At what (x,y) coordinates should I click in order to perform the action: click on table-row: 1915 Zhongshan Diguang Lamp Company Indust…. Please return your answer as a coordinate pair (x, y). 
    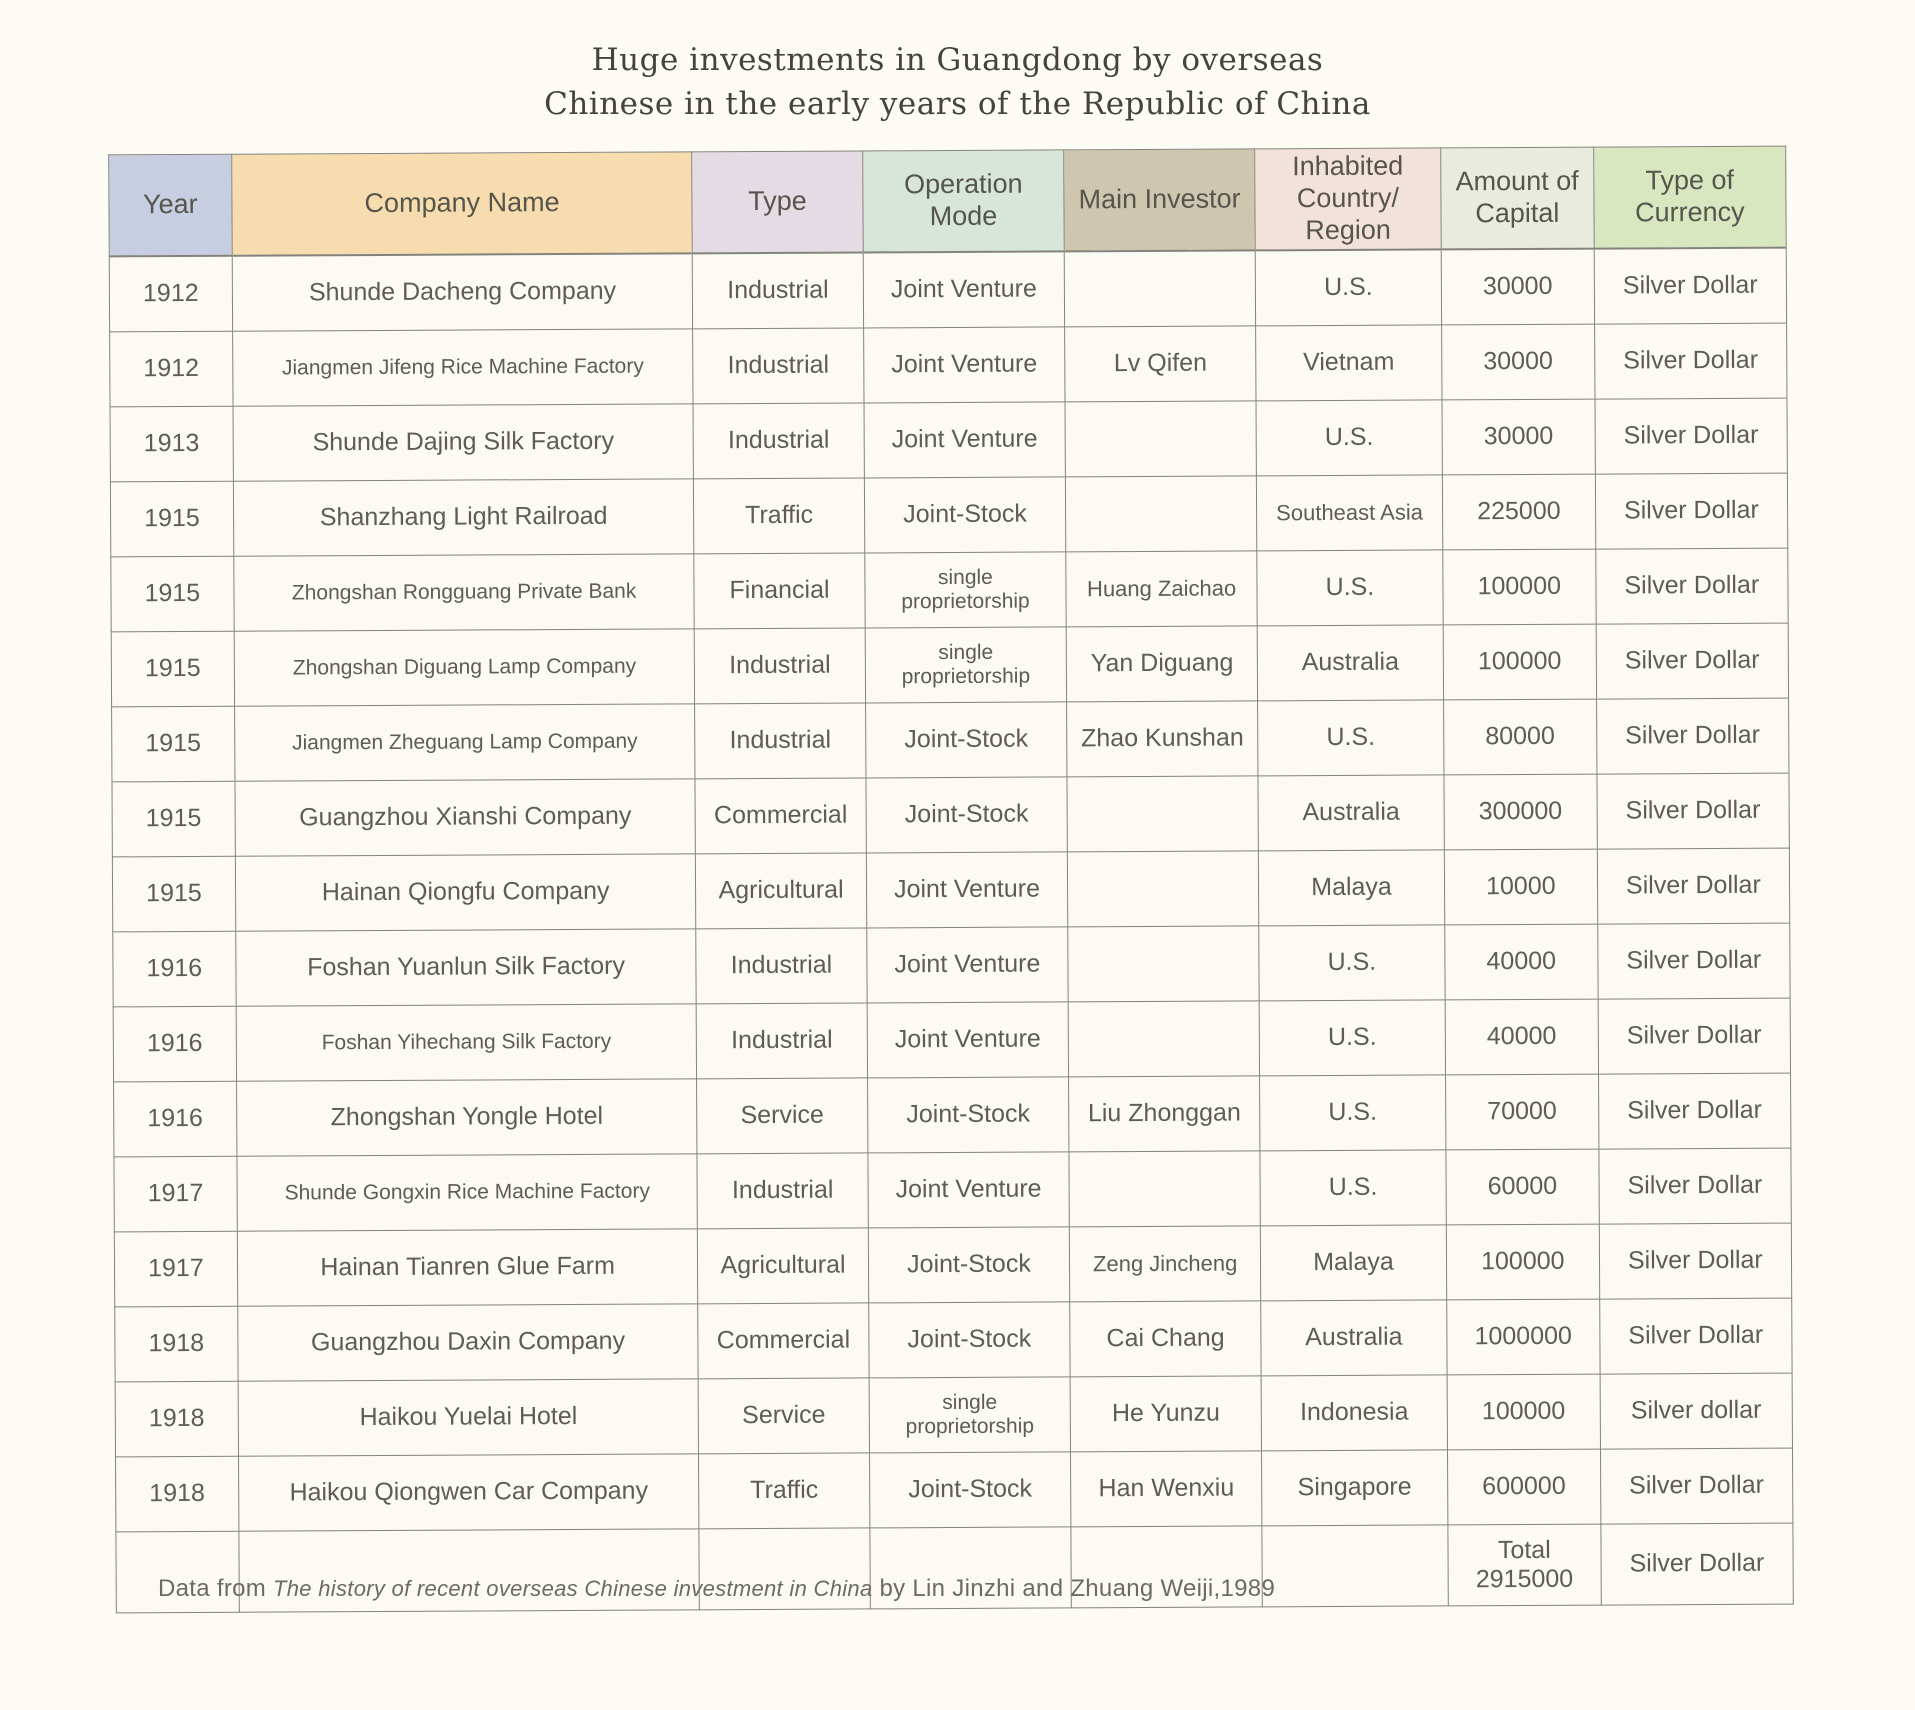
    Looking at the image, I should click on (950, 664).